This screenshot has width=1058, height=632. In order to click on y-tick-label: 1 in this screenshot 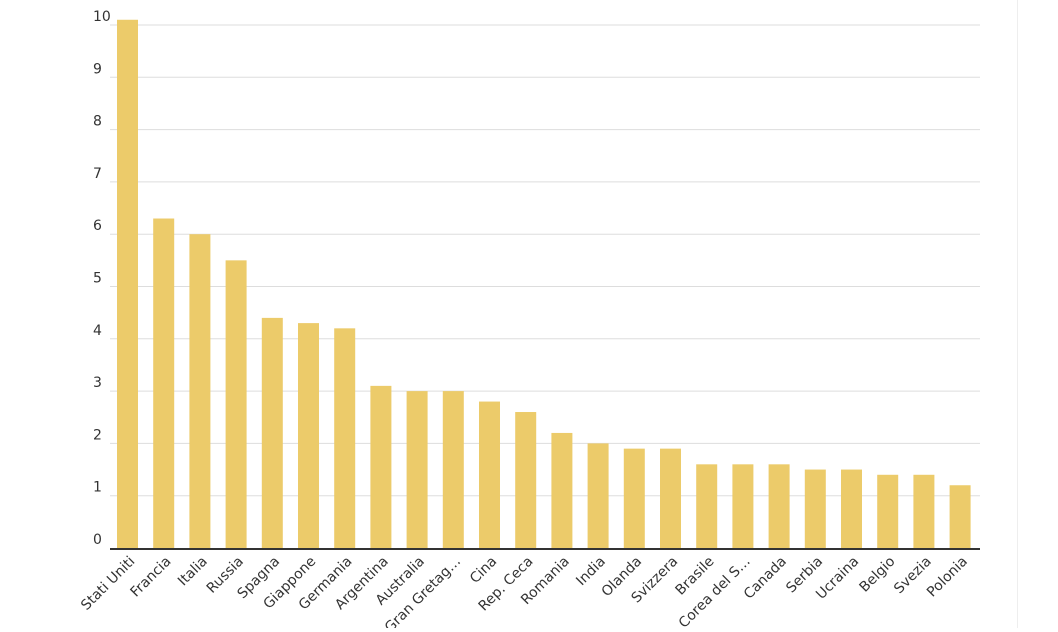, I will do `click(97, 488)`.